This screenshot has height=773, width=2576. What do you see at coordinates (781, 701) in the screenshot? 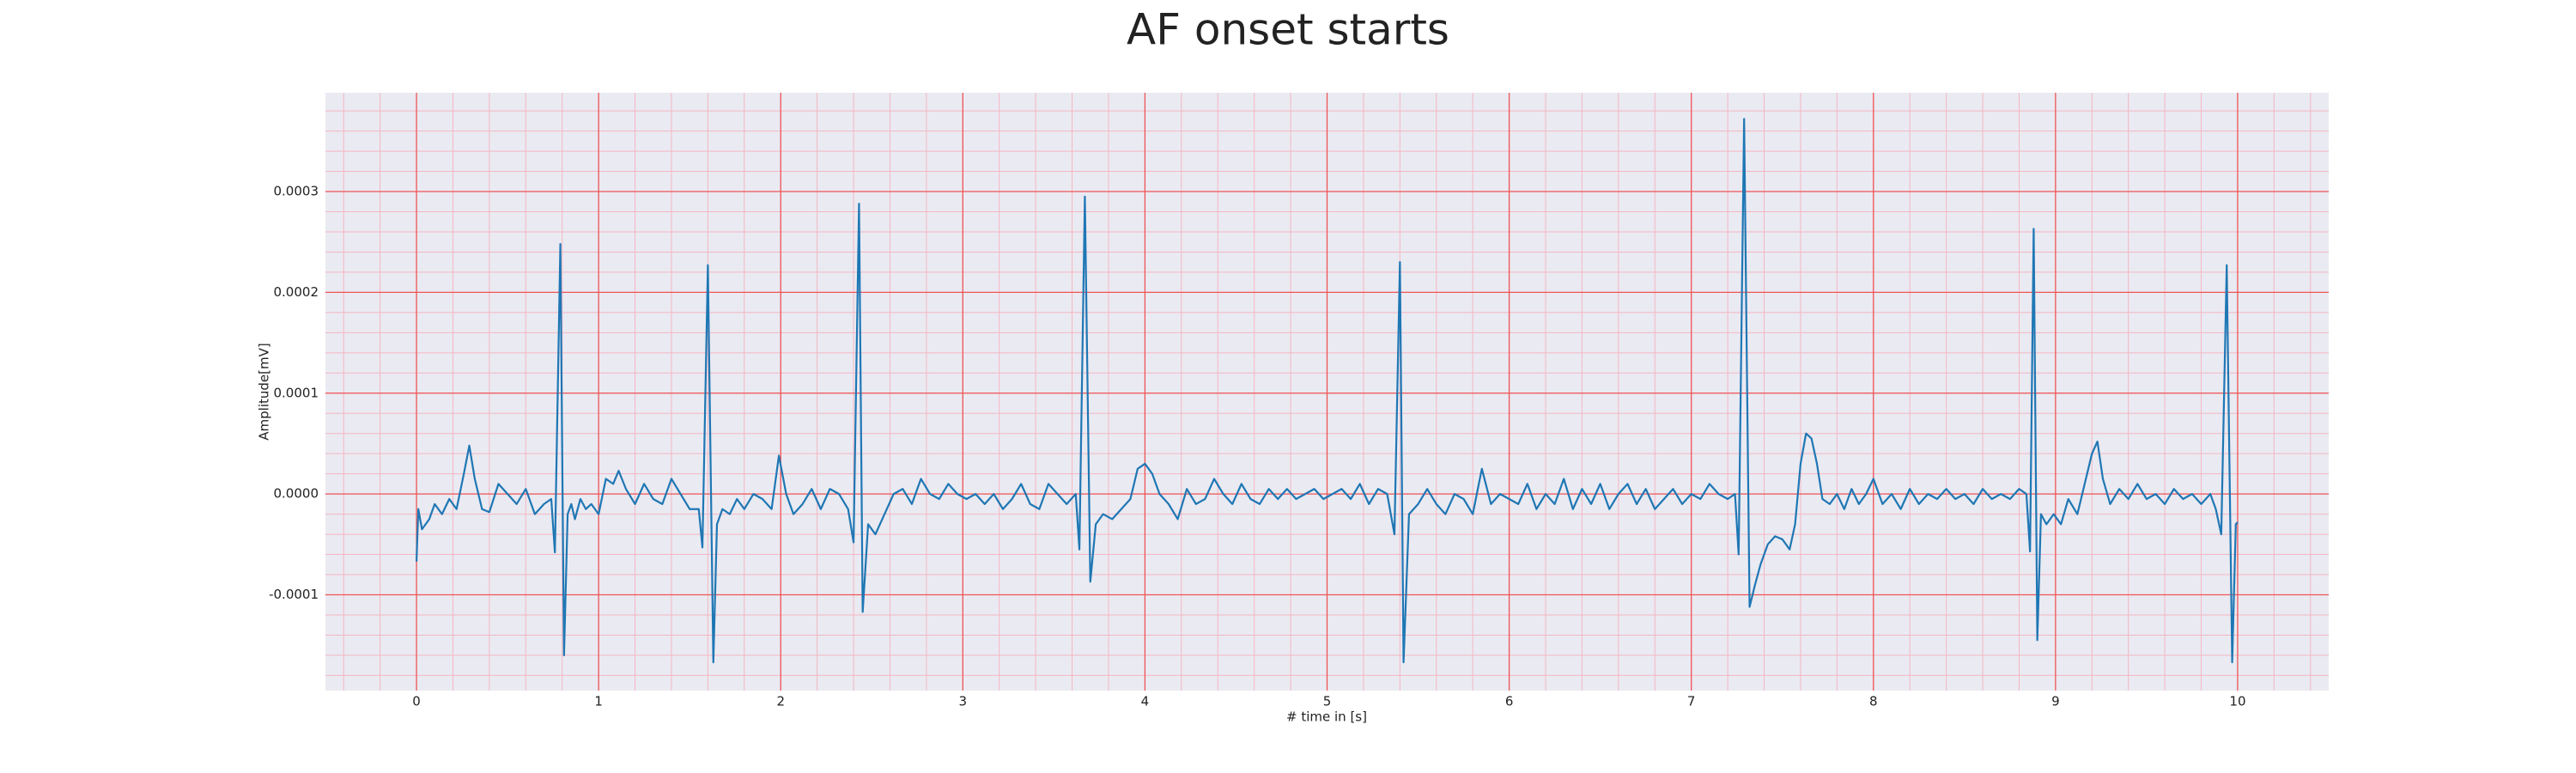
I see `x-tick-label: 2` at bounding box center [781, 701].